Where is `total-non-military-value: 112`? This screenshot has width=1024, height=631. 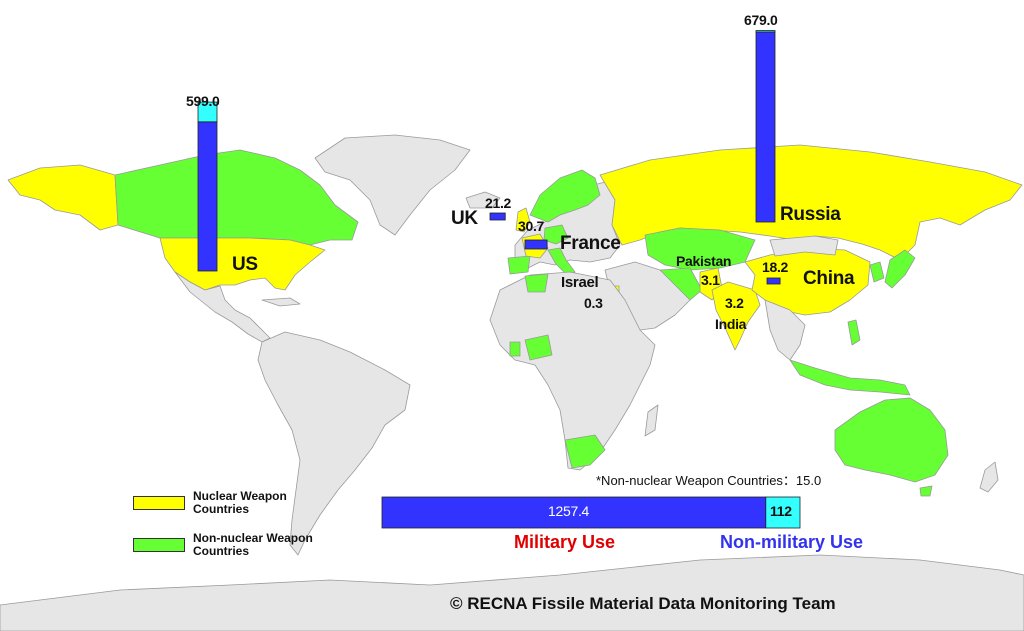
total-non-military-value: 112 is located at coordinates (781, 511).